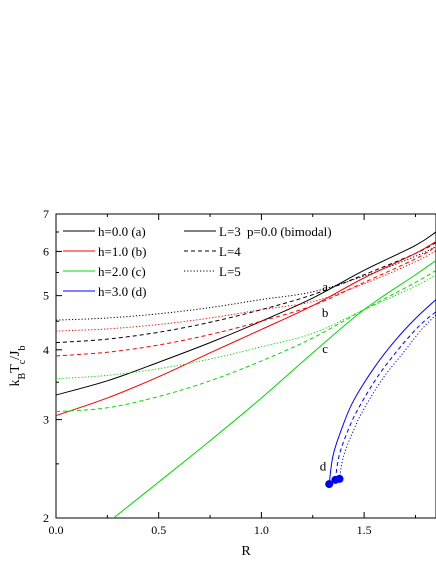 The image size is (436, 564). I want to click on legend-label-field-0: h=0.0 (a), so click(122, 231).